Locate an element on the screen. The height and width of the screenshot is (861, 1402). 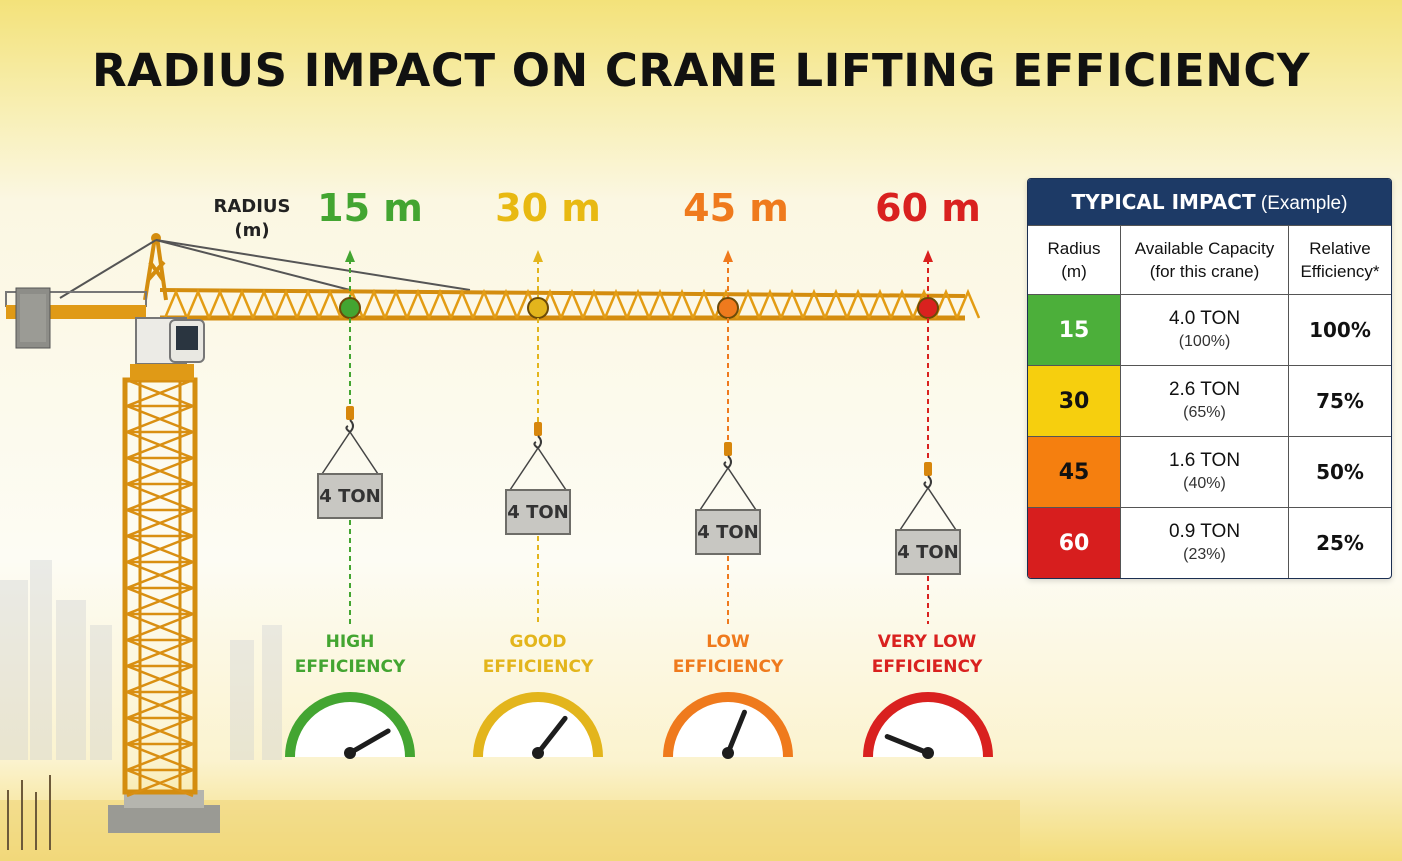
efficiency-cell: 50% is located at coordinates (1339, 472).